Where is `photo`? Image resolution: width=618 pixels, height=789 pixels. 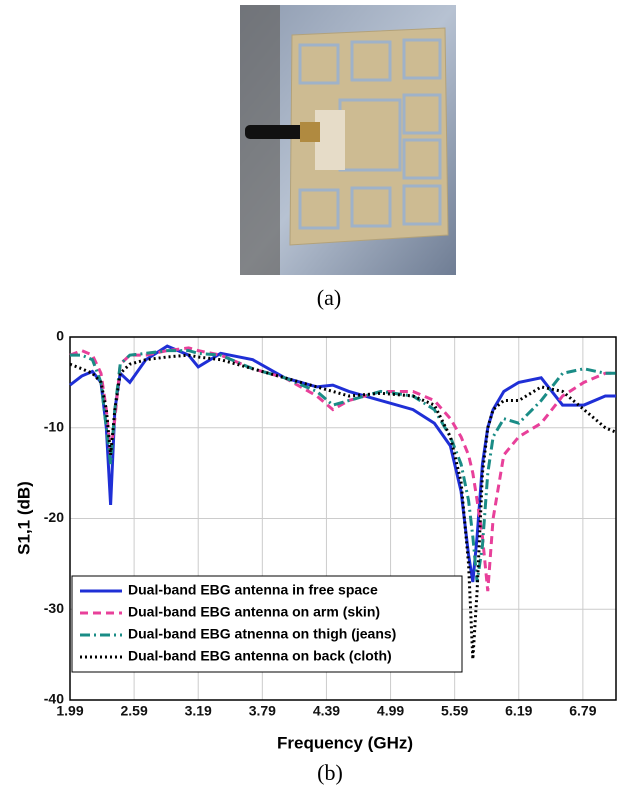
photo is located at coordinates (348, 140).